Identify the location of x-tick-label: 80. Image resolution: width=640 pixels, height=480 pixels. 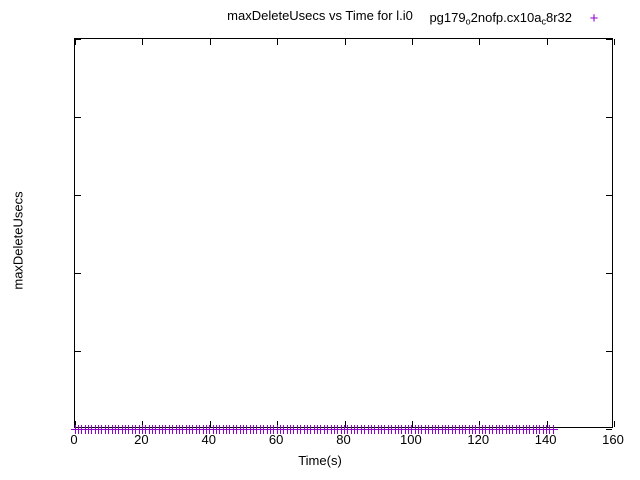
(343, 439).